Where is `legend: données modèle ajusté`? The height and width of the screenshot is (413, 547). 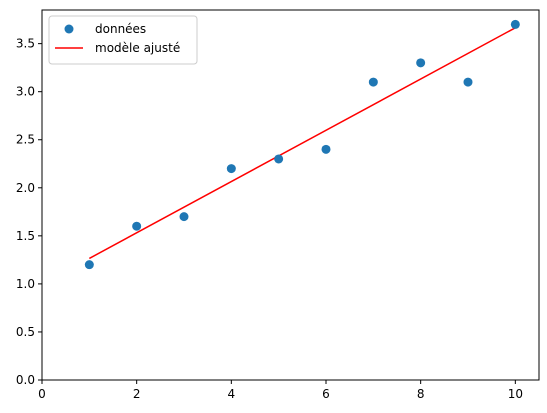
legend: données modèle ajusté is located at coordinates (123, 40).